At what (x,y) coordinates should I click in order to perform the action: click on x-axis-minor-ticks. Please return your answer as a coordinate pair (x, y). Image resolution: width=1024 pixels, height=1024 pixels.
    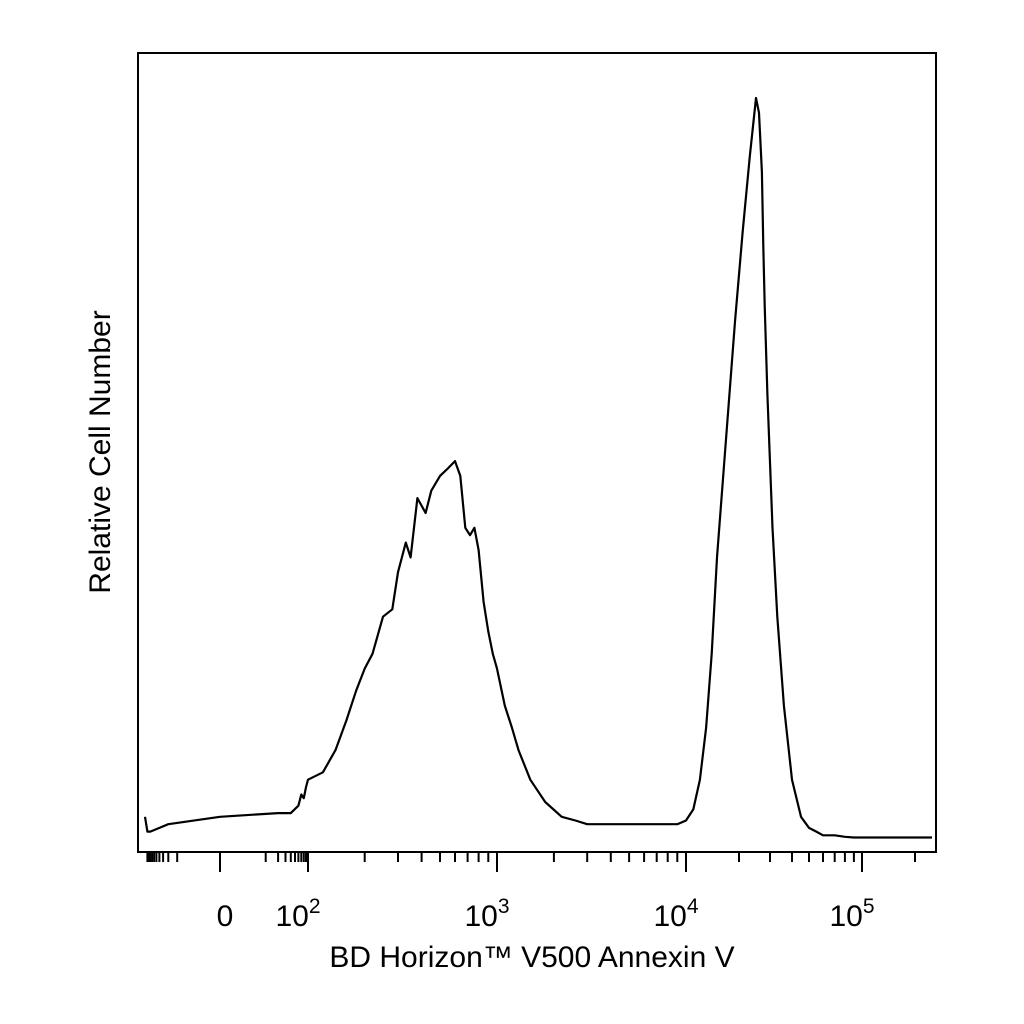
    Looking at the image, I should click on (531, 857).